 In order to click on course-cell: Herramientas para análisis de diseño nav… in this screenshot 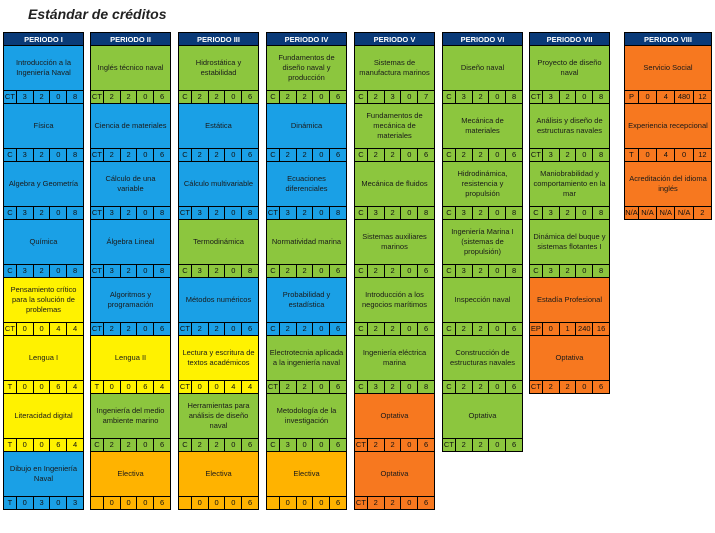, I will do `click(218, 423)`.